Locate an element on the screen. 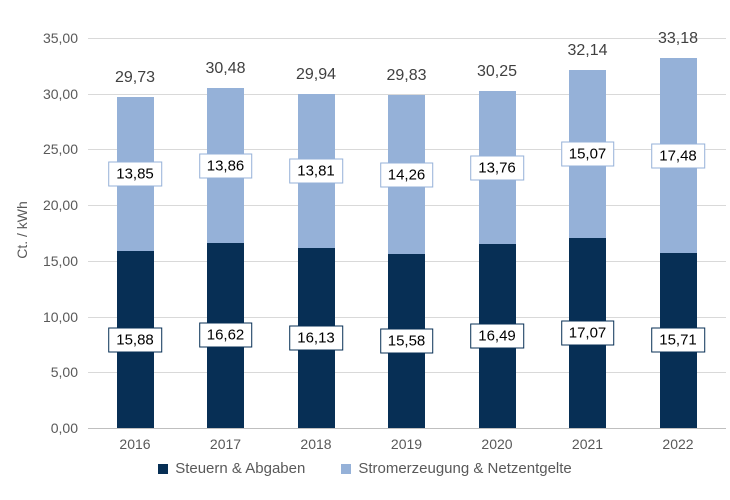 Image resolution: width=730 pixels, height=500 pixels. x-axis-line is located at coordinates (407, 428).